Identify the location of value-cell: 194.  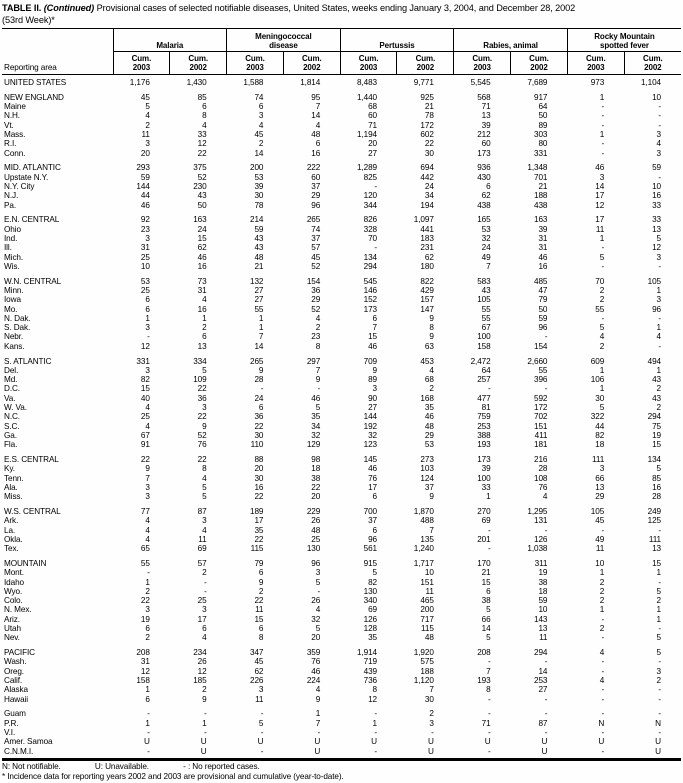
(427, 205).